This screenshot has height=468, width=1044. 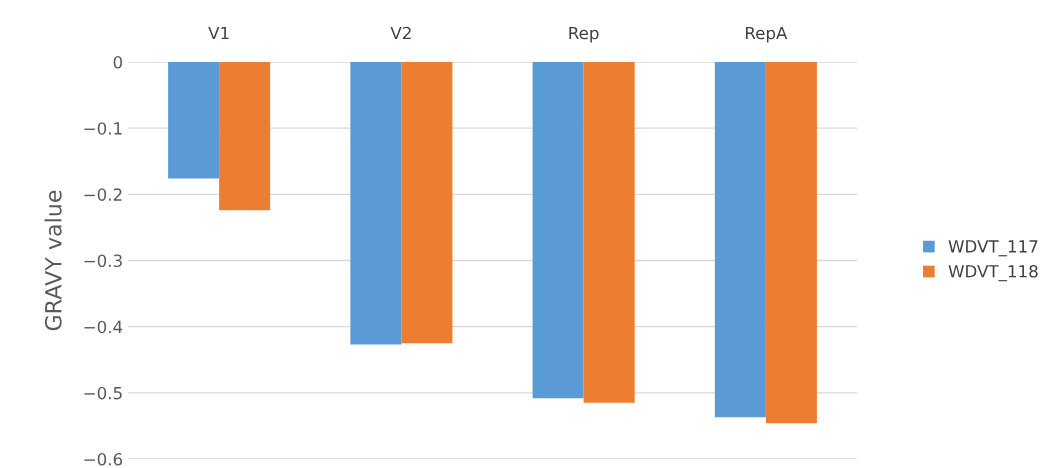 I want to click on x-tick-label: Rep, so click(x=584, y=34).